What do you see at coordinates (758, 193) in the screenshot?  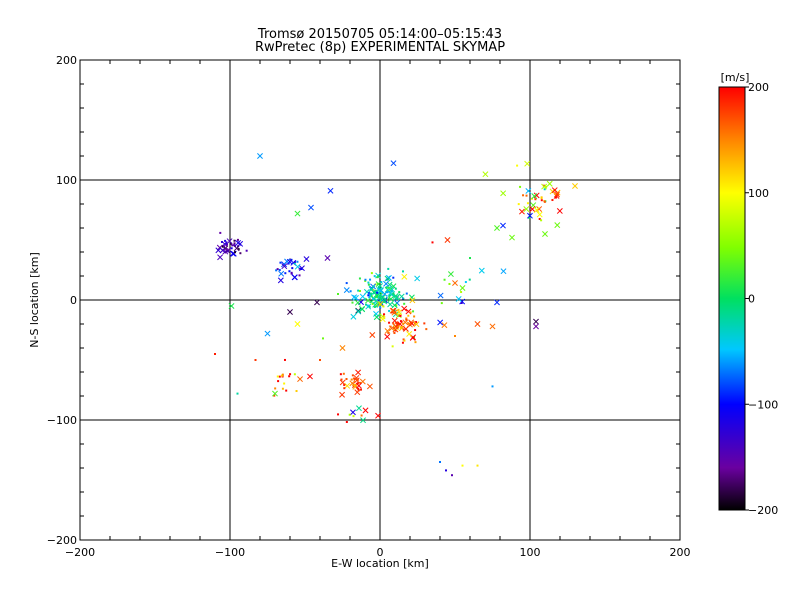 I see `colorbar-tick-label: 100` at bounding box center [758, 193].